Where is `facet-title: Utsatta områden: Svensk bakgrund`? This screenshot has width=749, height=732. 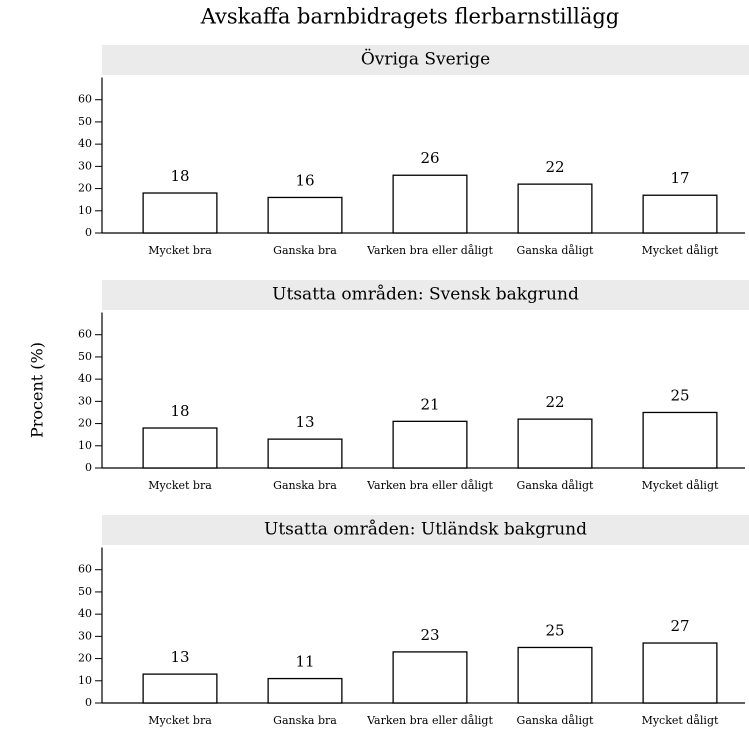 facet-title: Utsatta områden: Svensk bakgrund is located at coordinates (425, 295).